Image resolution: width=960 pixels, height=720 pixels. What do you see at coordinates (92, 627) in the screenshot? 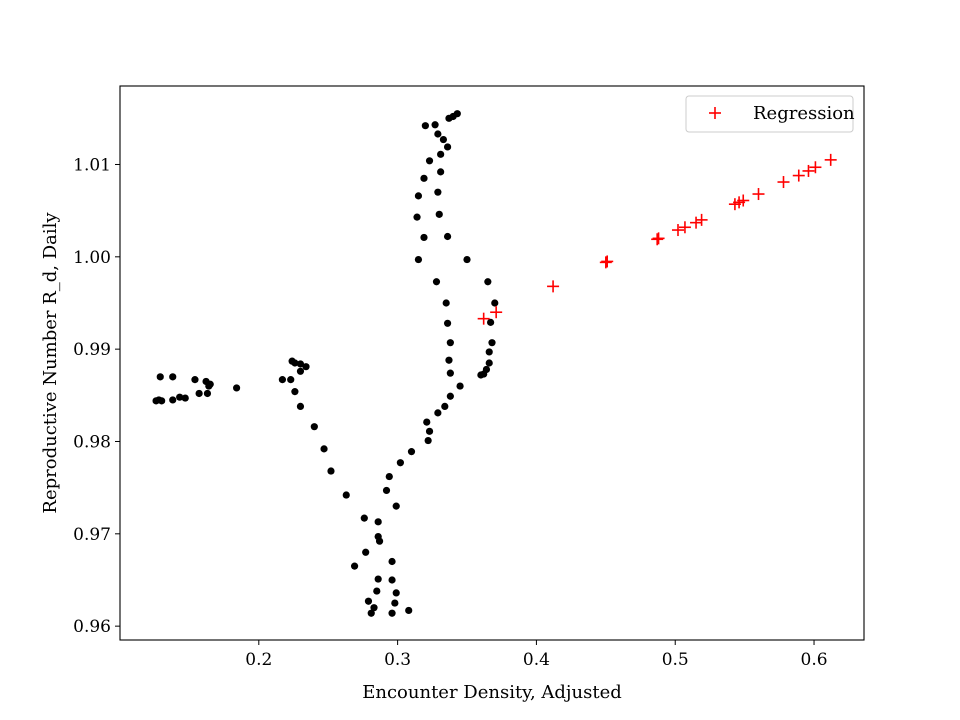
I see `y-tick-label: 0.96` at bounding box center [92, 627].